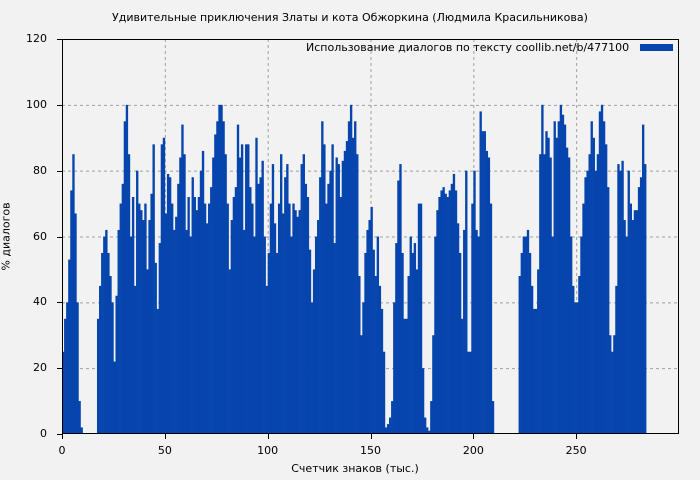 This screenshot has height=480, width=700. I want to click on y-tick-label: 20, so click(40, 368).